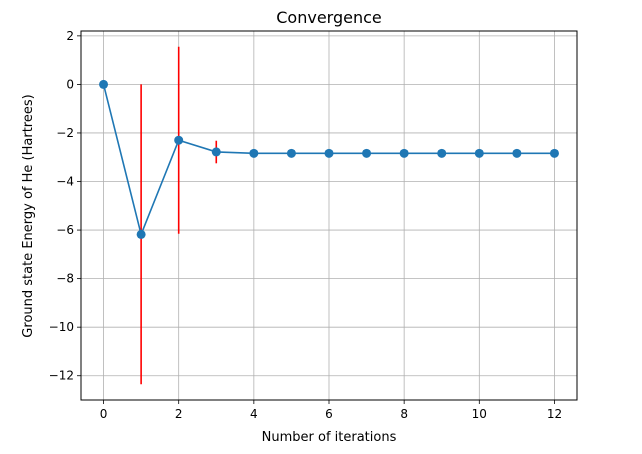  What do you see at coordinates (65, 182) in the screenshot?
I see `y-tick-label: −4` at bounding box center [65, 182].